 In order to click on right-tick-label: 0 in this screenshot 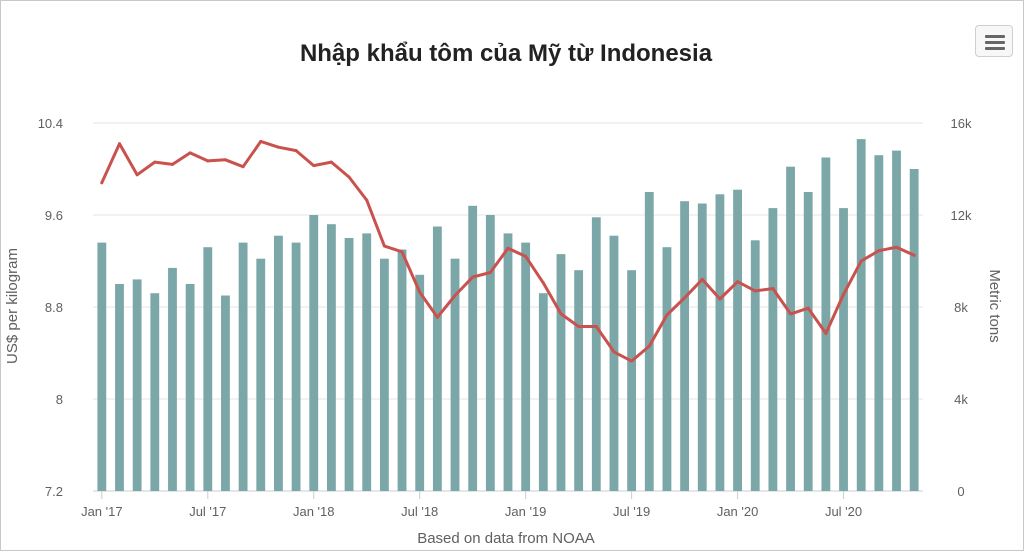, I will do `click(960, 491)`.